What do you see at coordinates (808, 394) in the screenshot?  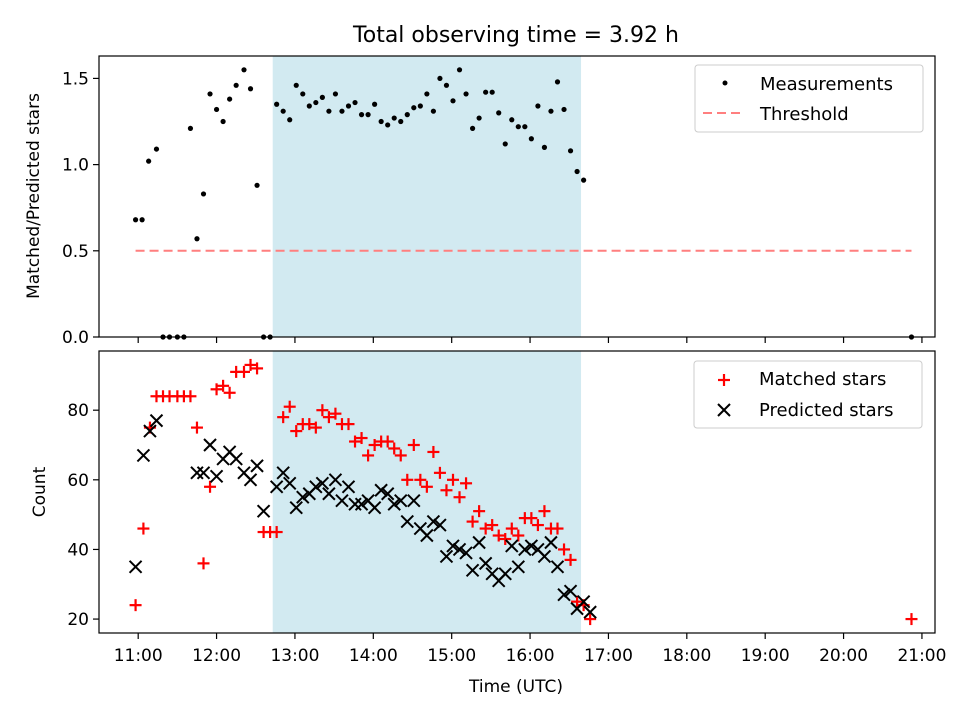 I see `bottom-legend: Matched stars Predicted stars` at bounding box center [808, 394].